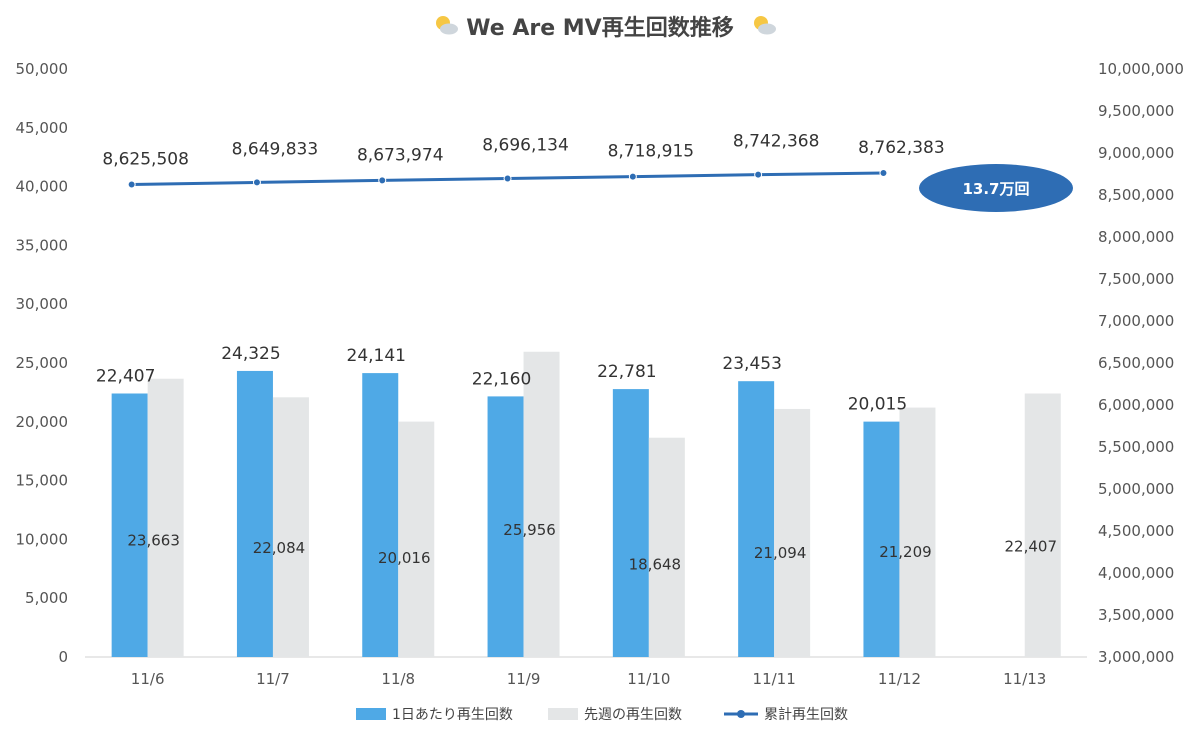  I want to click on left-axis-tick-label: 15,000, so click(42, 481).